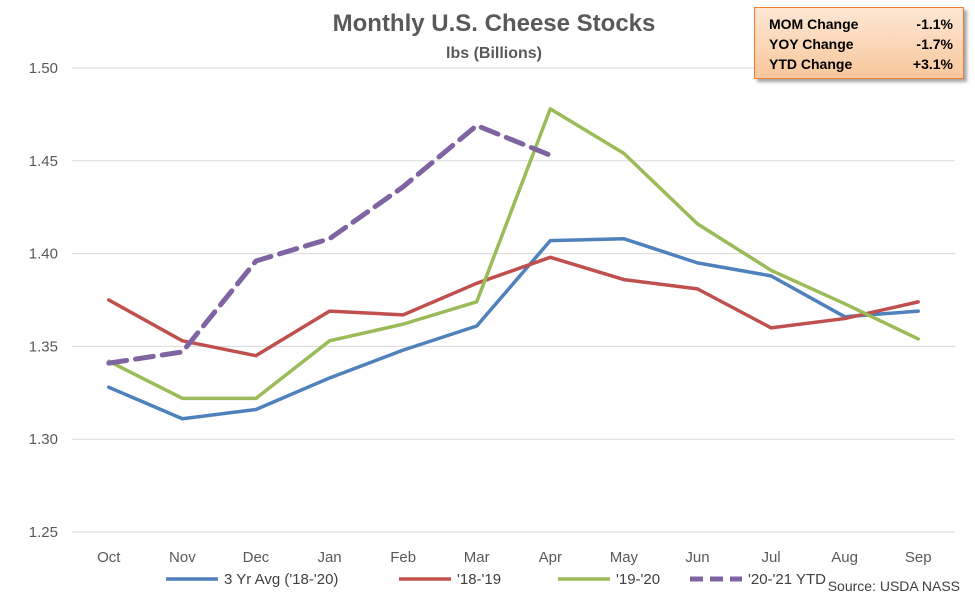 The image size is (975, 601). Describe the element at coordinates (894, 586) in the screenshot. I see `source-note: Source: USDA NASS` at that location.